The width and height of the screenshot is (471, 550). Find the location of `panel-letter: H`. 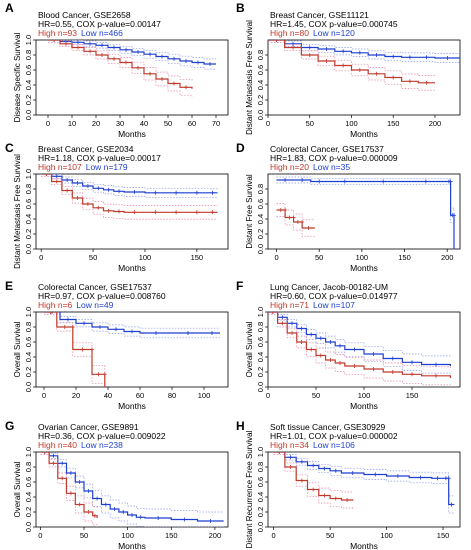

panel-letter: H is located at coordinates (240, 426).